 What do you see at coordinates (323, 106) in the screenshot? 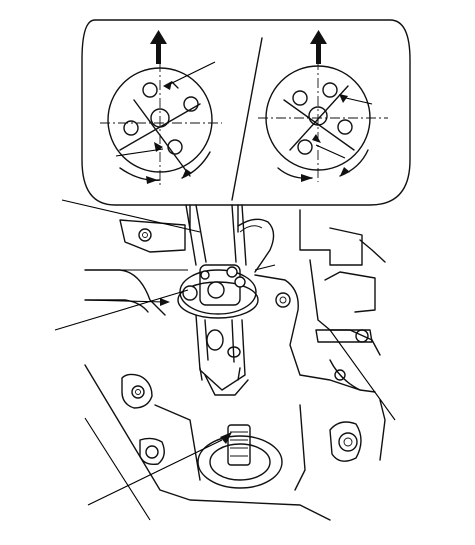
I see `right-alignment-view` at bounding box center [323, 106].